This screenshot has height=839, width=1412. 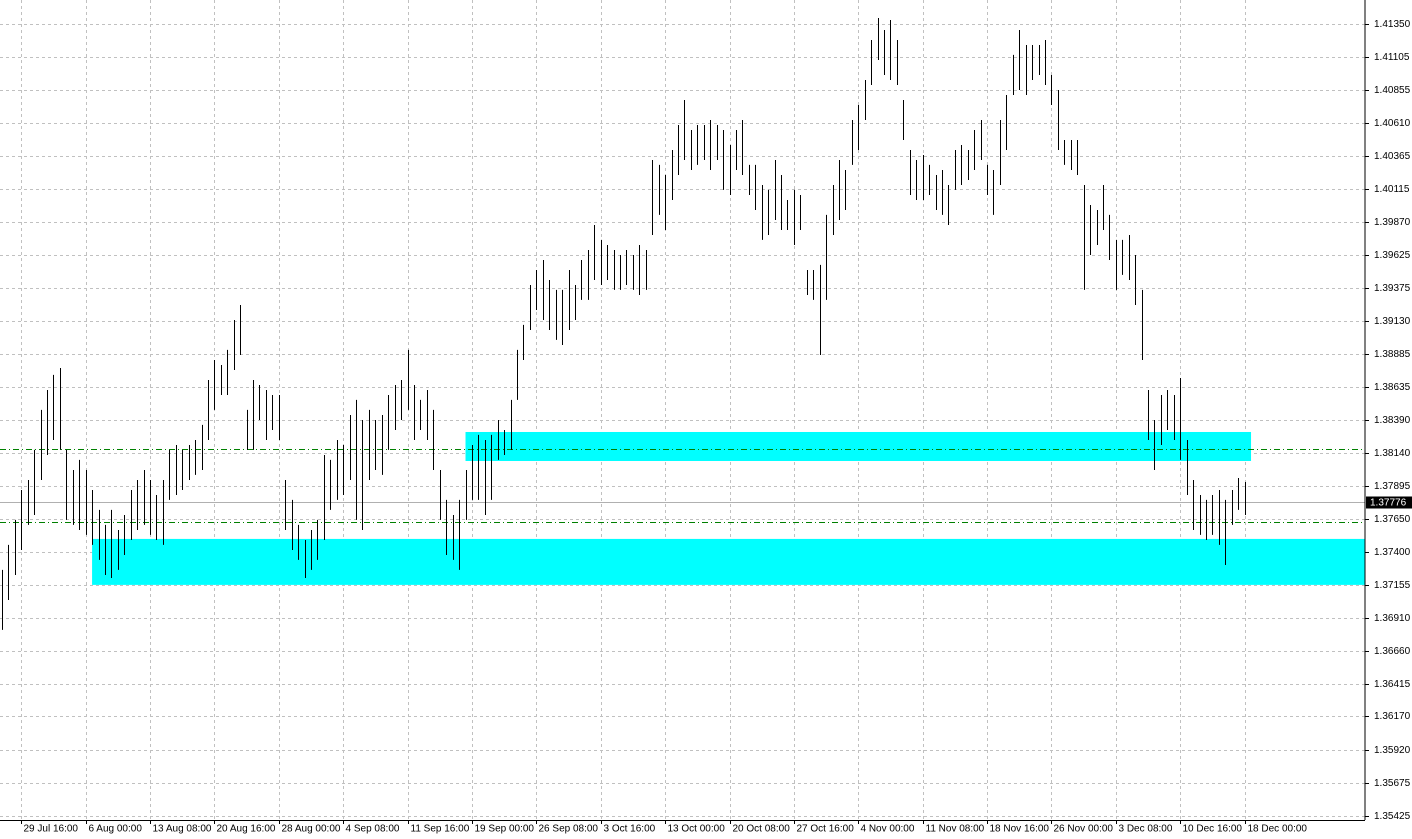 What do you see at coordinates (246, 829) in the screenshot?
I see `x-tick-label: 20 Aug 16:00` at bounding box center [246, 829].